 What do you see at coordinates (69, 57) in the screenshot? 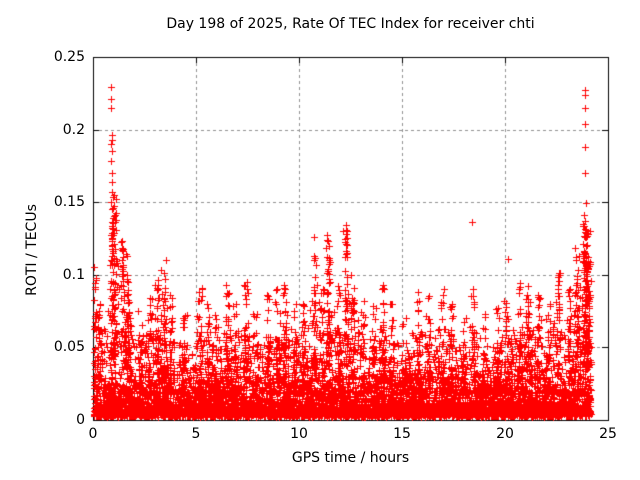
I see `y-tick-label: 0.25` at bounding box center [69, 57].